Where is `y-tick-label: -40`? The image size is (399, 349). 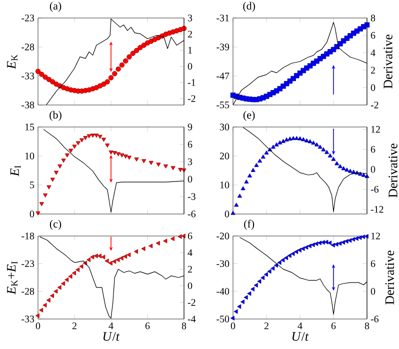
y-tick-label: -40 is located at coordinates (223, 291).